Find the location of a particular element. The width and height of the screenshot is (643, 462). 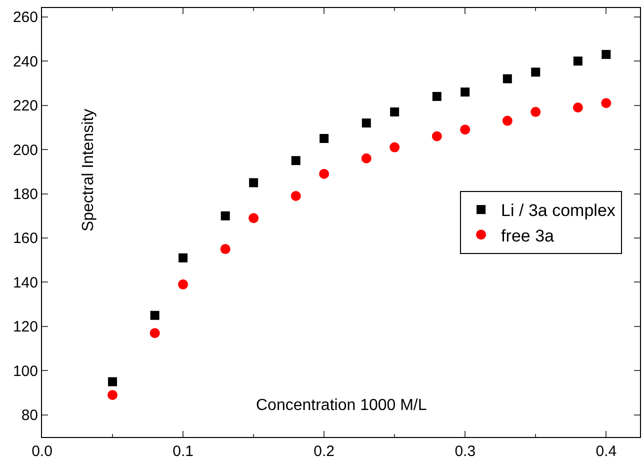

y-tick-label: 100 is located at coordinates (25, 371).